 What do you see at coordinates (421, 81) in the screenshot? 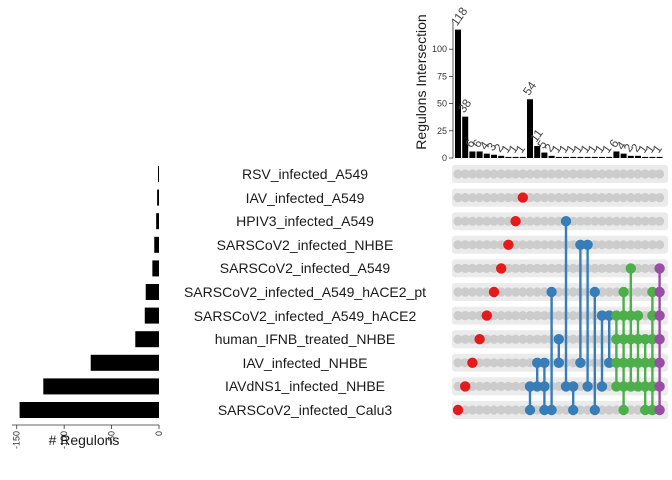
I see `intersection-axis-label: Regulons Intersection` at bounding box center [421, 81].